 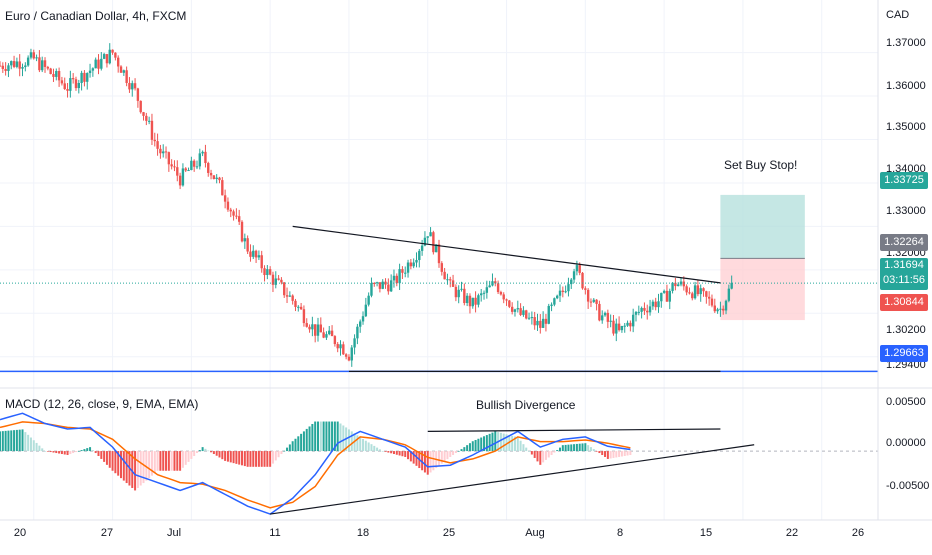 I want to click on take-profit-label: 1.33725, so click(x=904, y=180).